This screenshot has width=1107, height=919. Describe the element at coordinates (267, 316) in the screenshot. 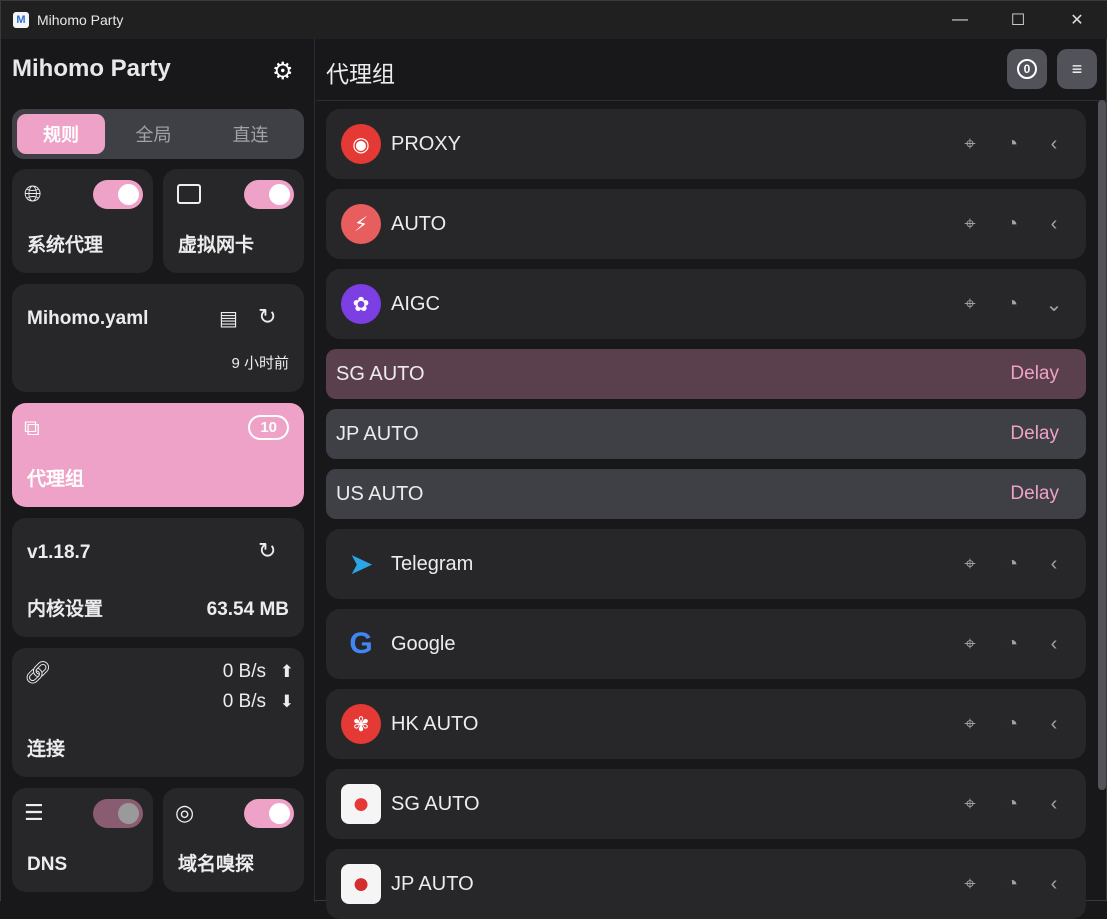

I see `refresh-icon: ↻` at that location.